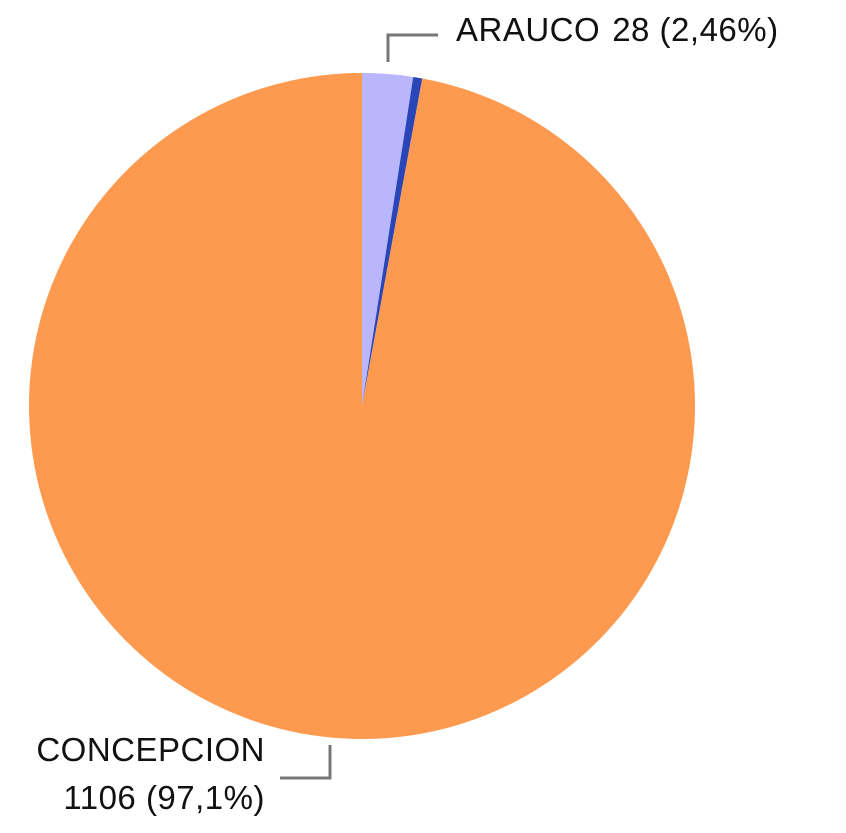 This screenshot has width=846, height=833. I want to click on slice-label: ARAUCO 28 (2,46%), so click(617, 29).